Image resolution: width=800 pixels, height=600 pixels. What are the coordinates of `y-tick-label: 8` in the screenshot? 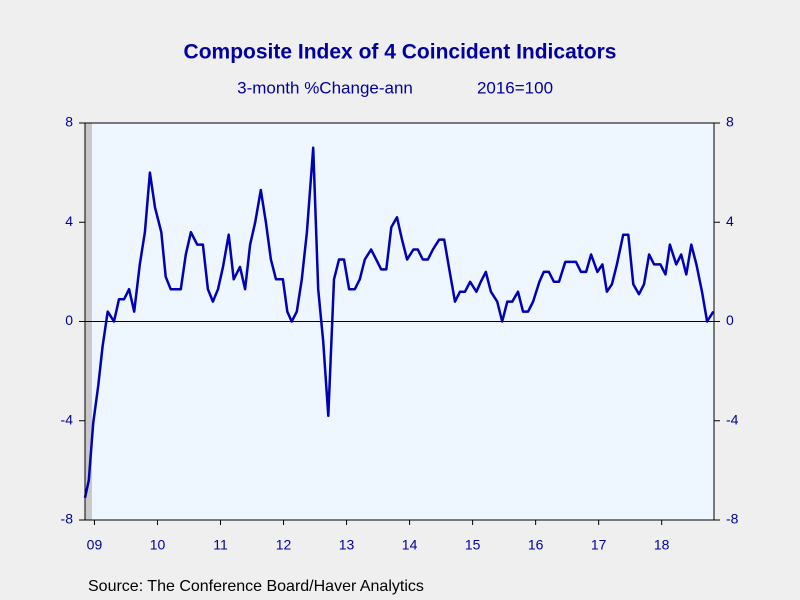 It's located at (69, 122).